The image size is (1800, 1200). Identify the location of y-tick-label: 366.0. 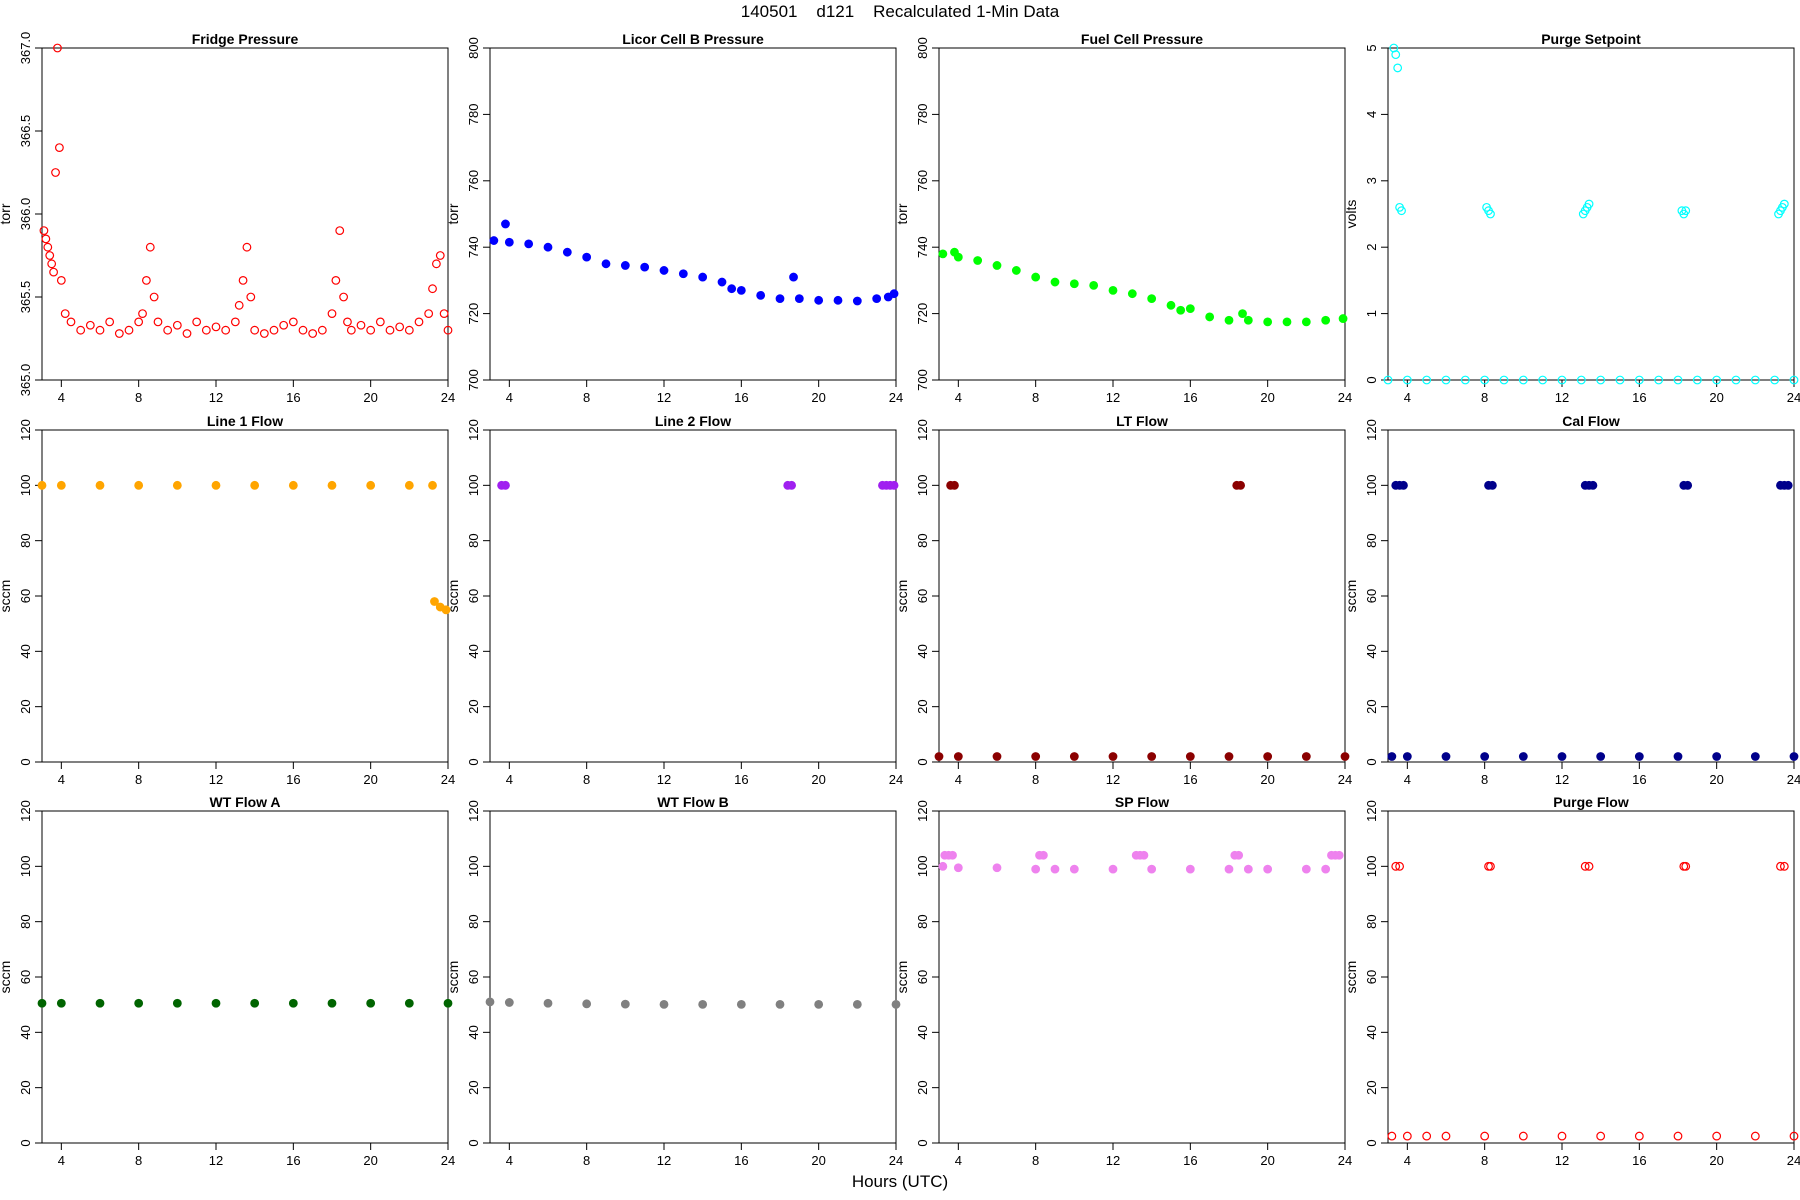
(25, 214).